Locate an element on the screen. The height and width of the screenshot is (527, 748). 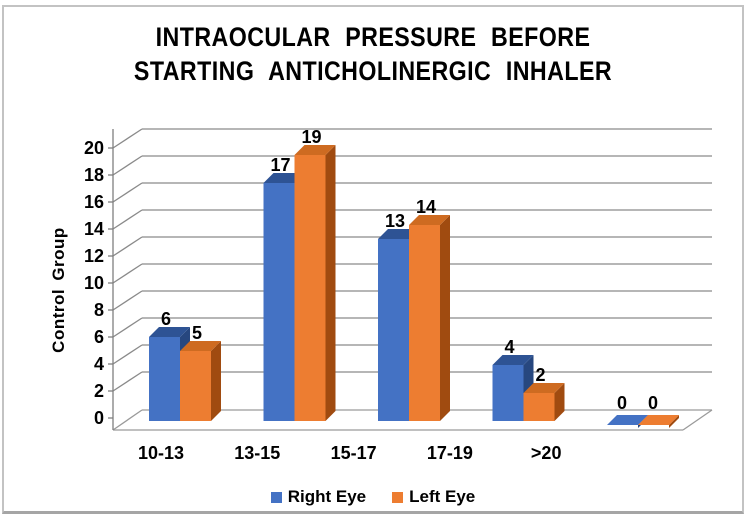
legend: Right Eye Left Eye is located at coordinates (373, 497).